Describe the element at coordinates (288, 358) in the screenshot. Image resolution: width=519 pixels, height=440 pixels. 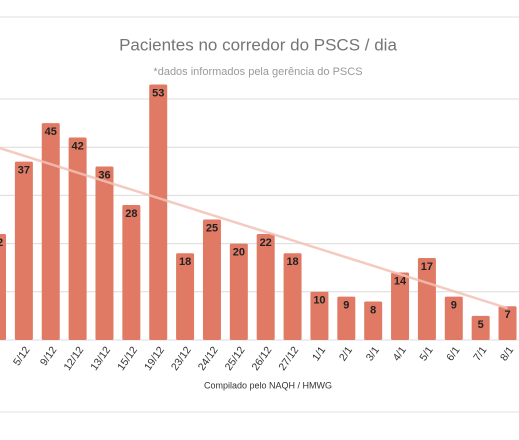
I see `x-tick-label: 27/12` at that location.